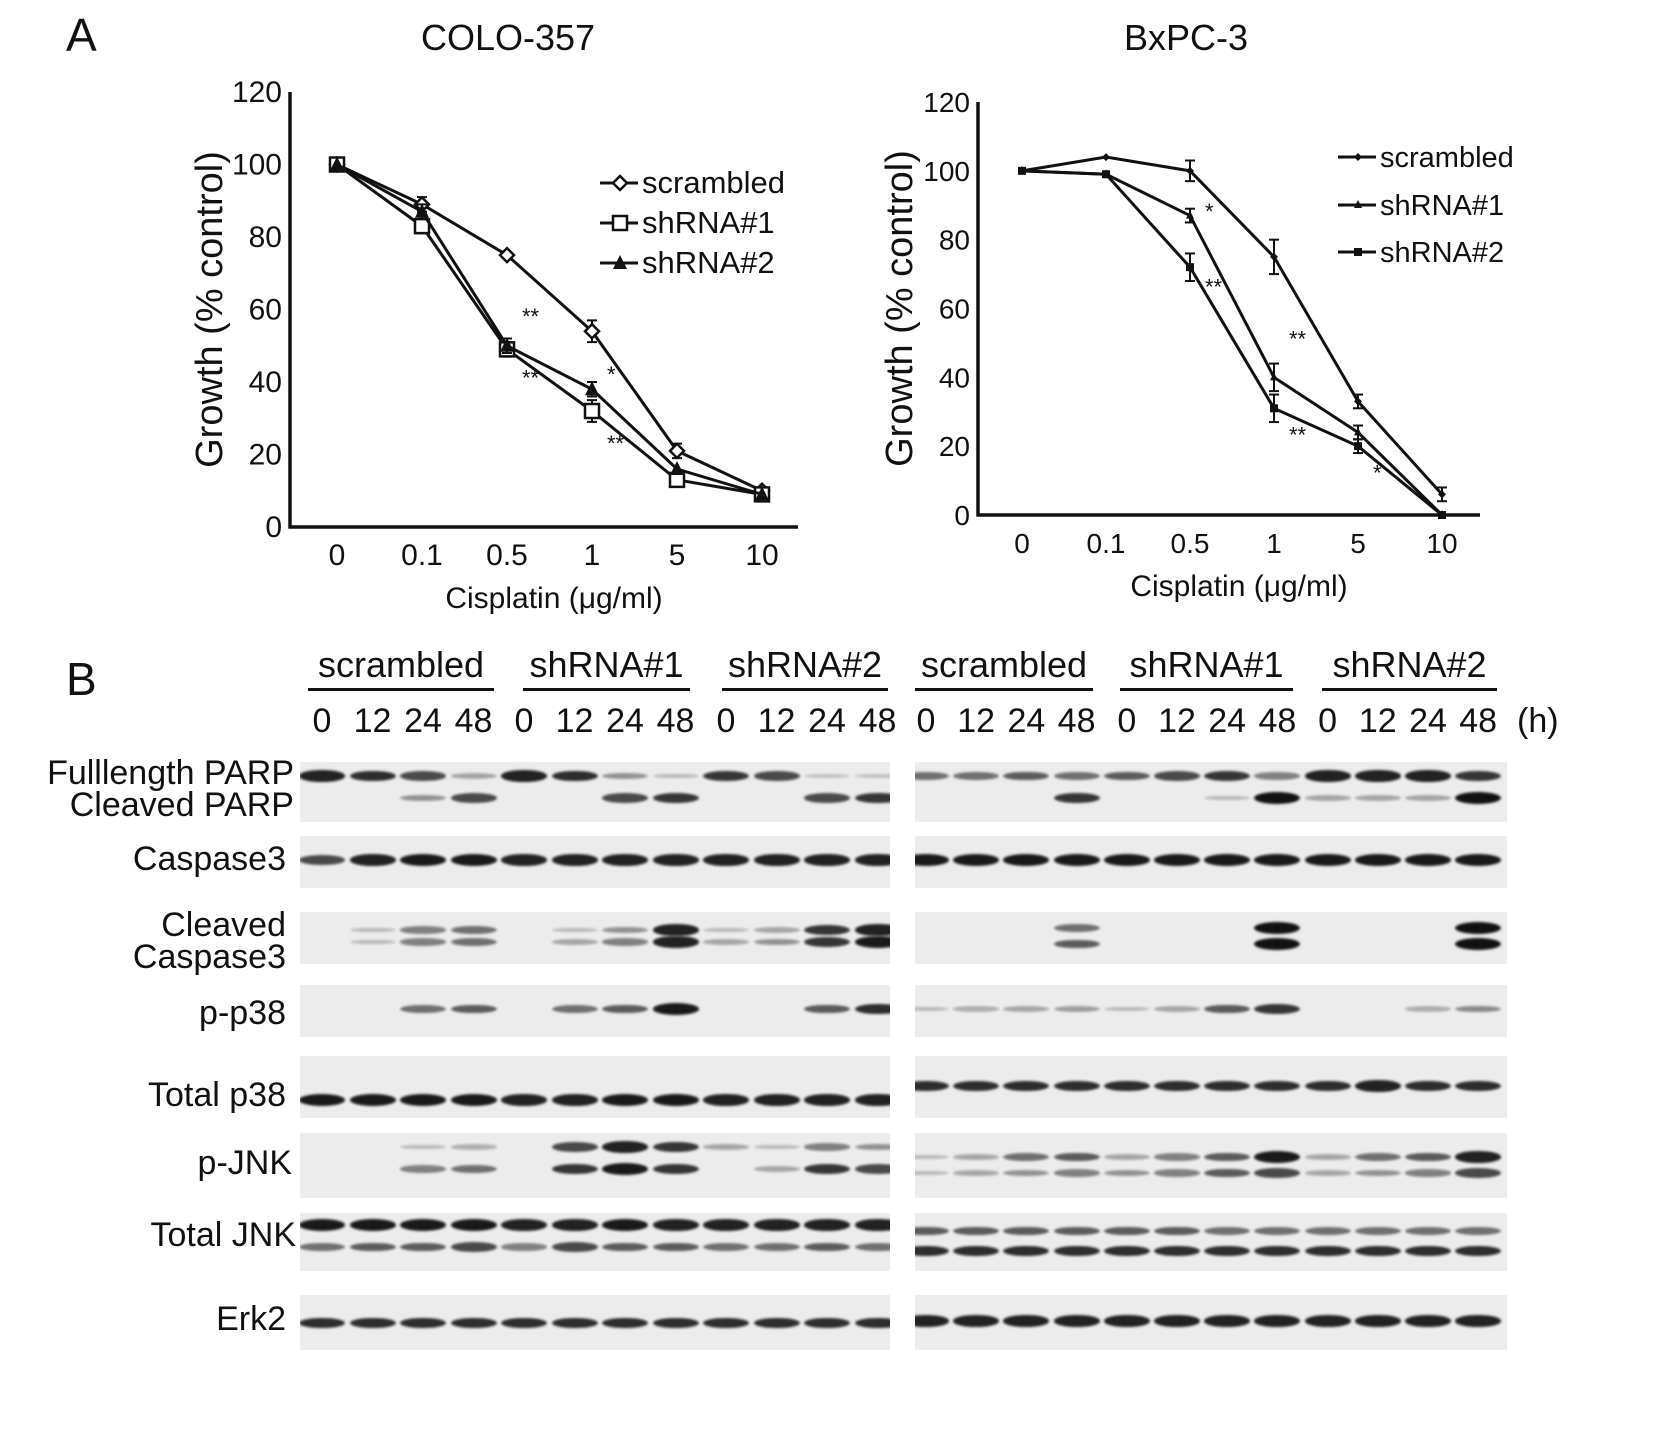 The width and height of the screenshot is (1664, 1442). Describe the element at coordinates (81, 35) in the screenshot. I see `panel-a-letter: A` at that location.